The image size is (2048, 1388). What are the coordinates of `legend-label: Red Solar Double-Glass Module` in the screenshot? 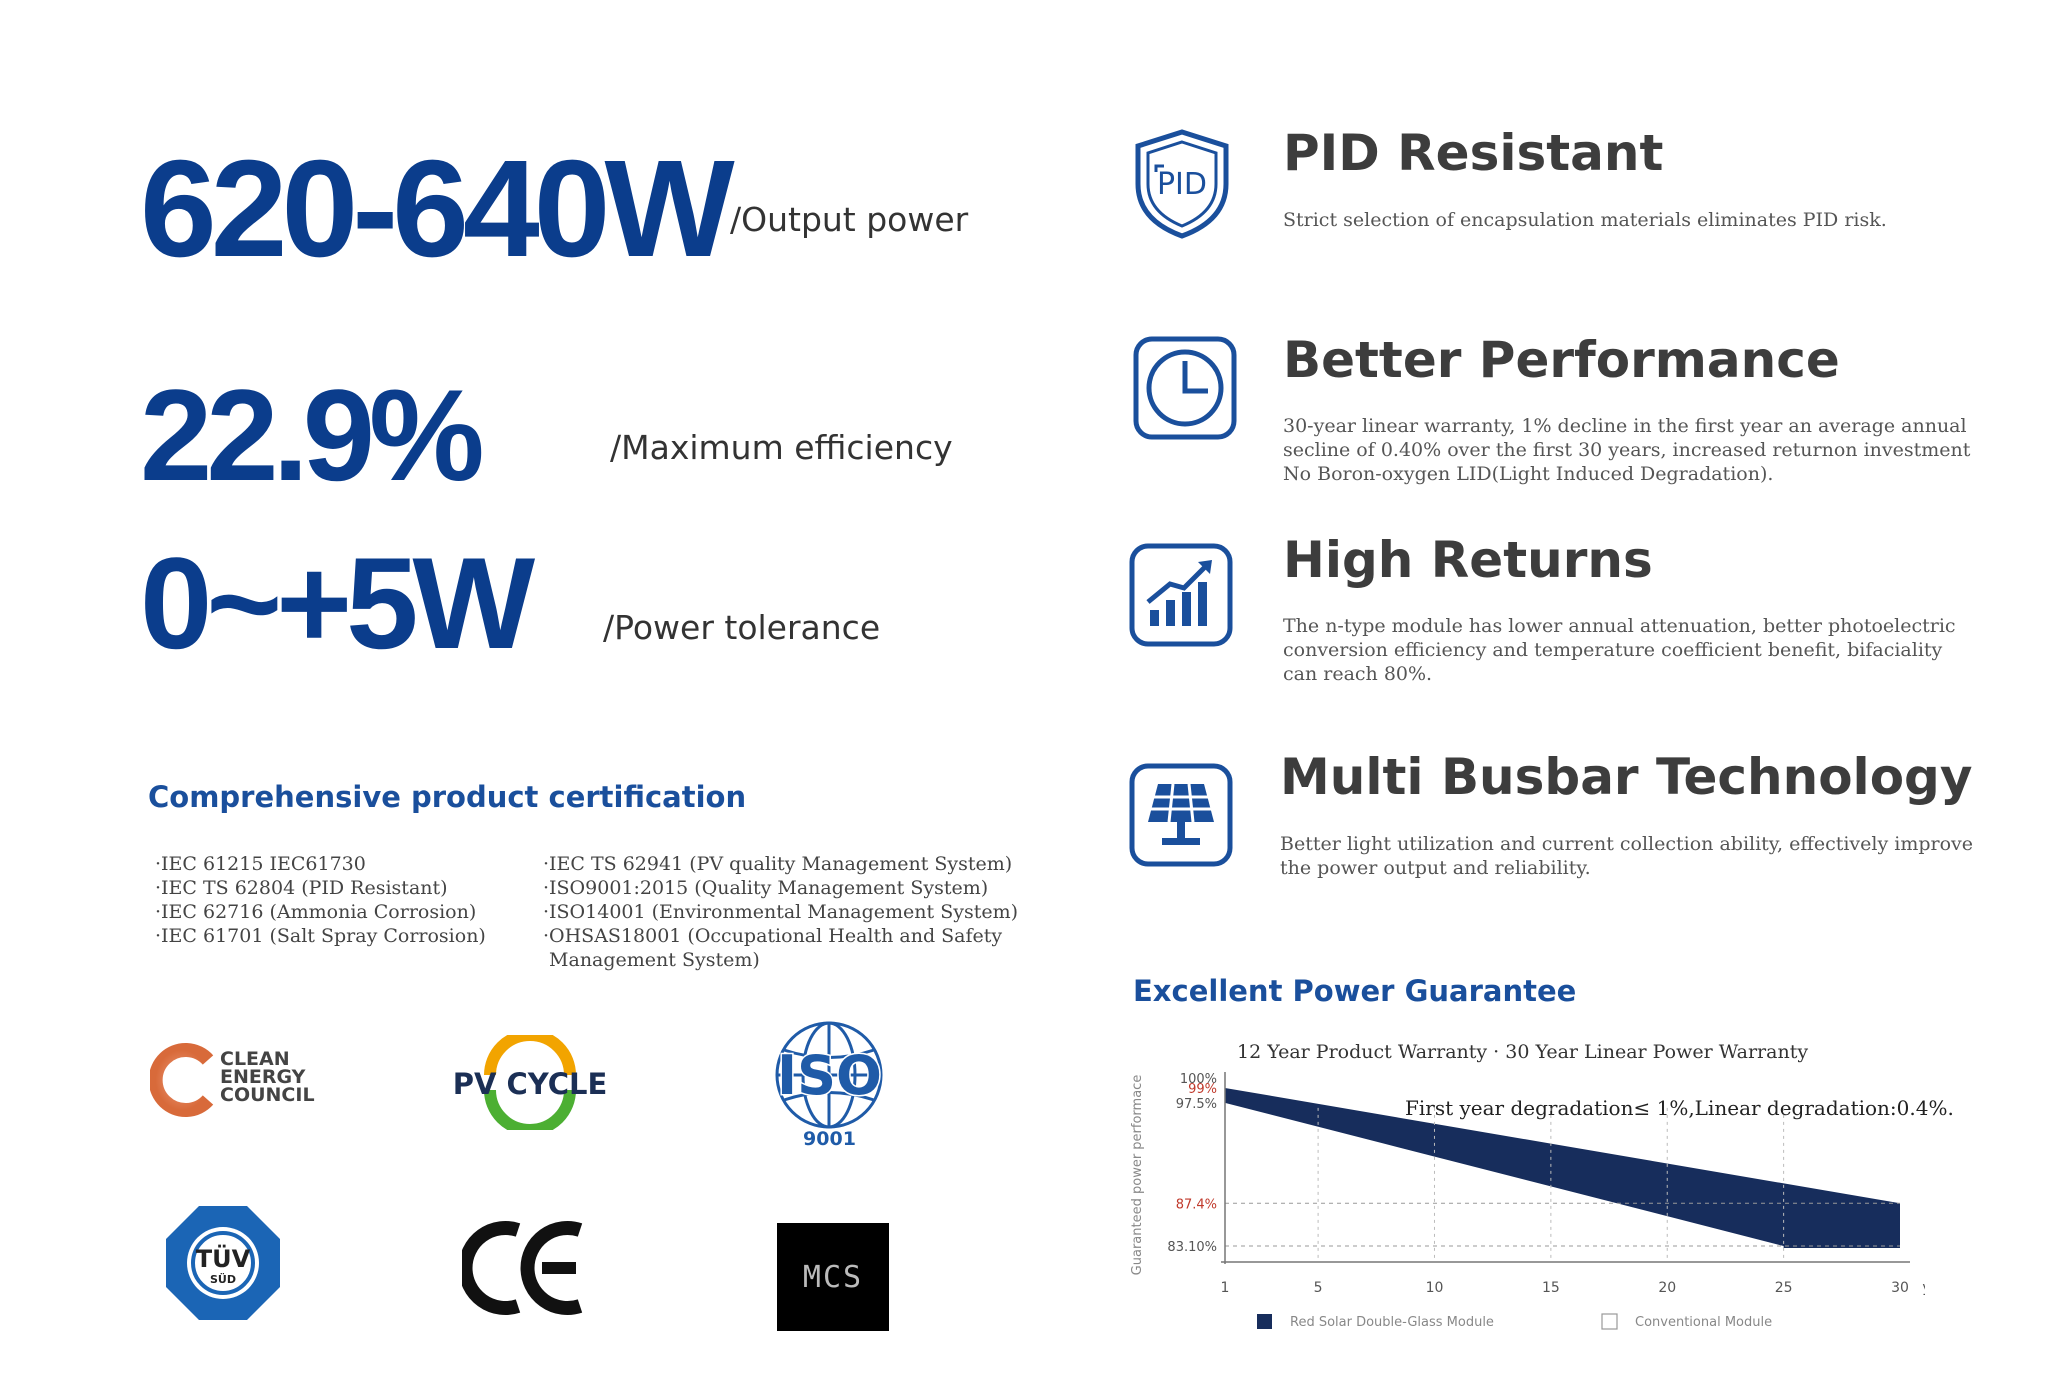 It's located at (1392, 1322).